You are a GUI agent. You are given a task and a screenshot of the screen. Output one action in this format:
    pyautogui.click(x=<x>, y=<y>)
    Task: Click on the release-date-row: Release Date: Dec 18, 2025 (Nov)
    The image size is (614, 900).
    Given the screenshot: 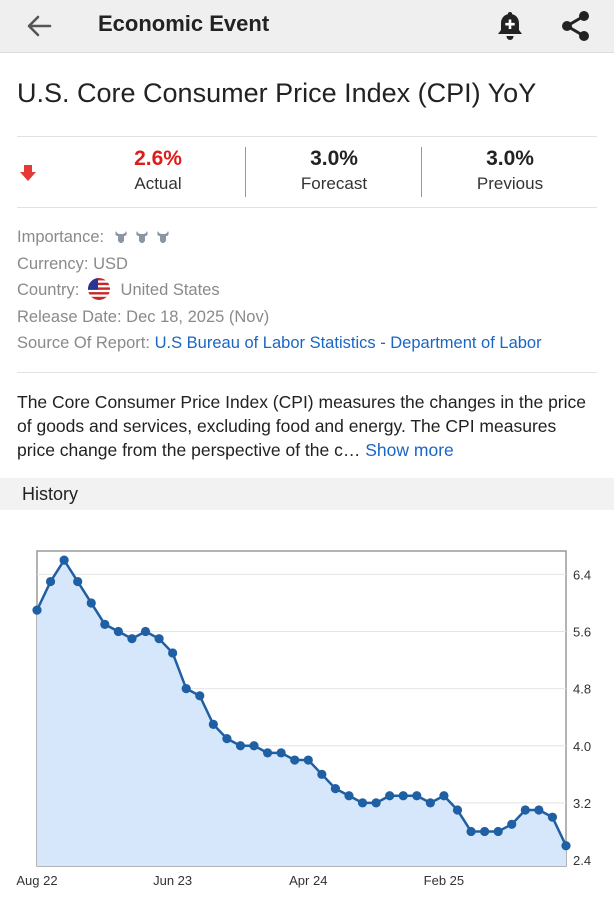 What is the action you would take?
    pyautogui.click(x=279, y=317)
    